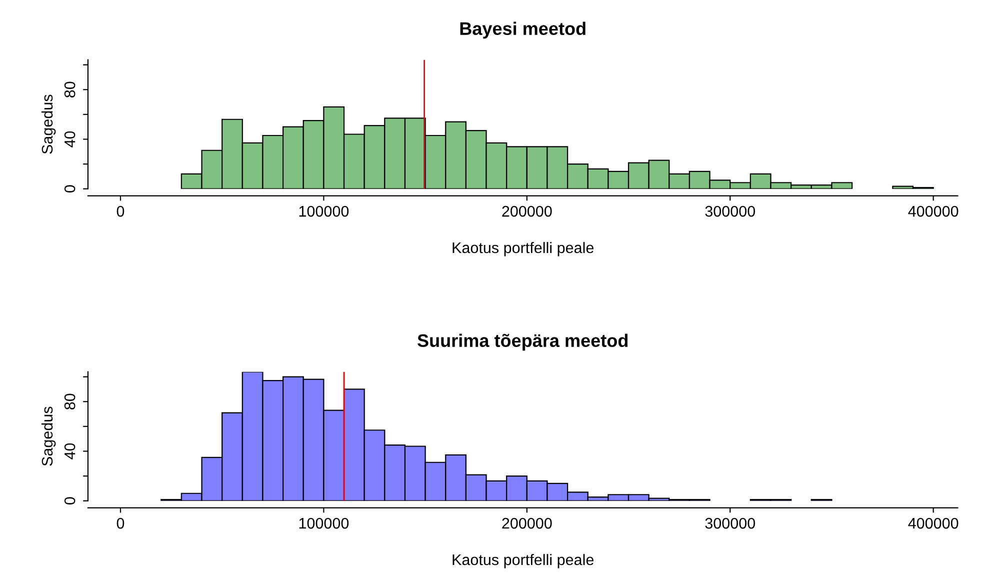 This screenshot has height=581, width=994. Describe the element at coordinates (523, 342) in the screenshot. I see `chart-title: Suurima tõepära meetod` at that location.